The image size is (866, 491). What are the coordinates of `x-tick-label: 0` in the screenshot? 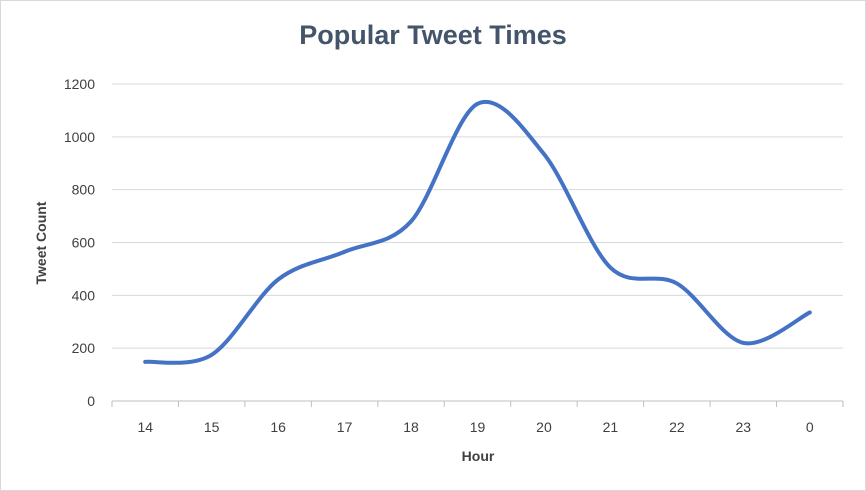 It's located at (810, 427).